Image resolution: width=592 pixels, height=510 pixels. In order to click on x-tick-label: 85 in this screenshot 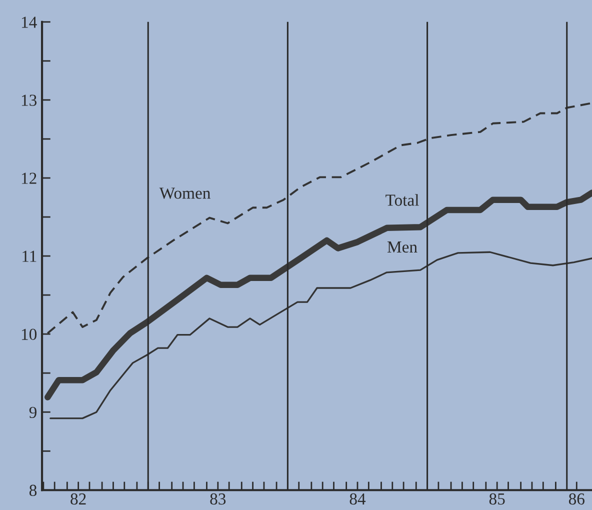, I will do `click(497, 499)`.